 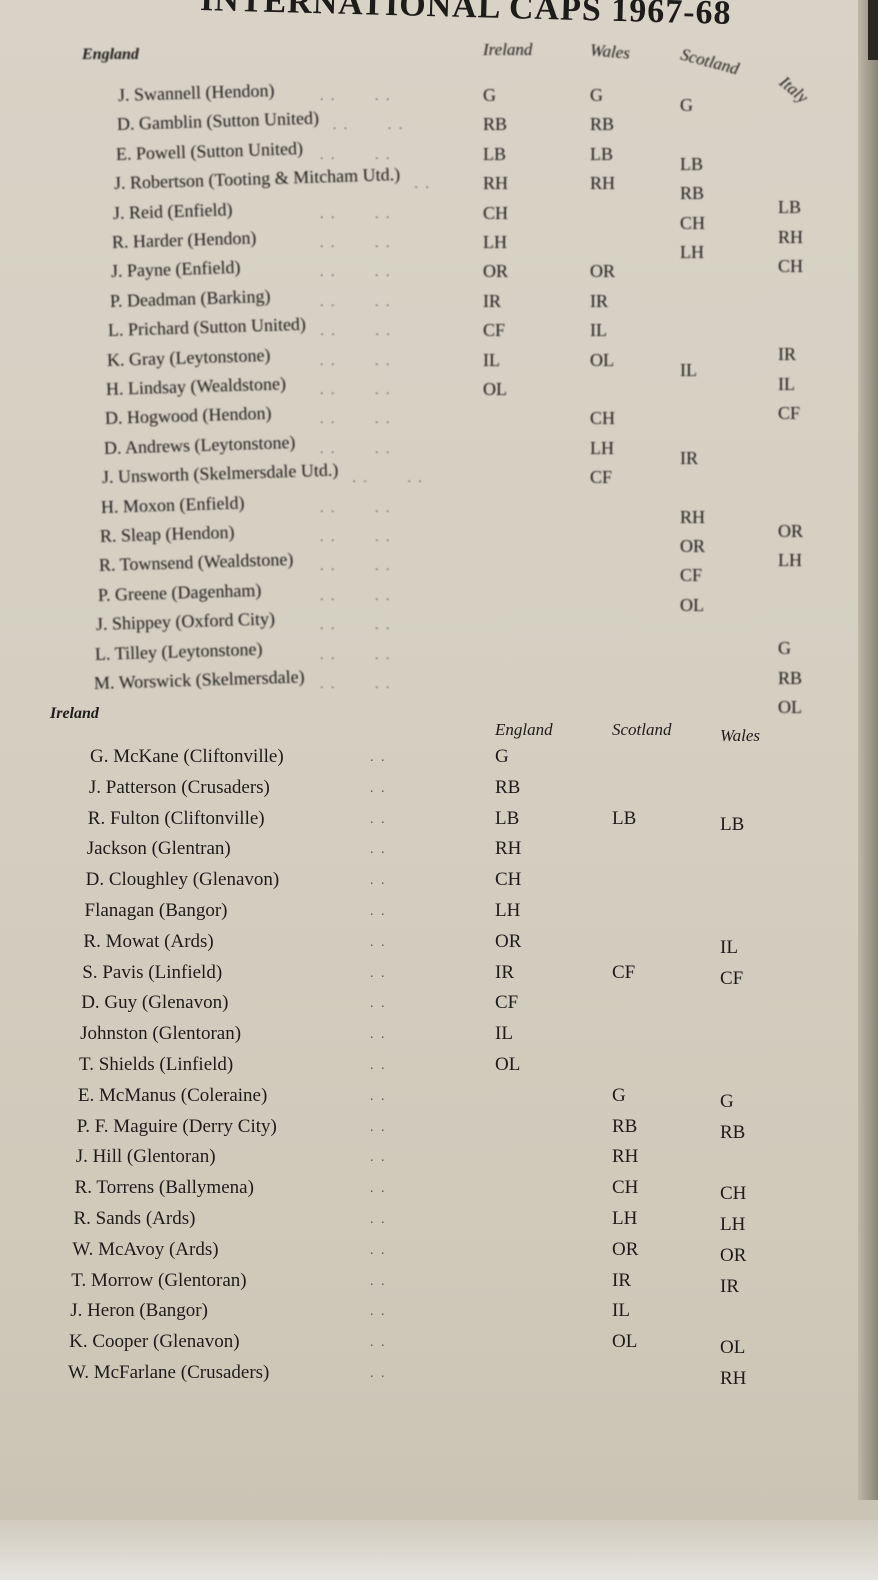 What do you see at coordinates (524, 729) in the screenshot?
I see `column-header: England` at bounding box center [524, 729].